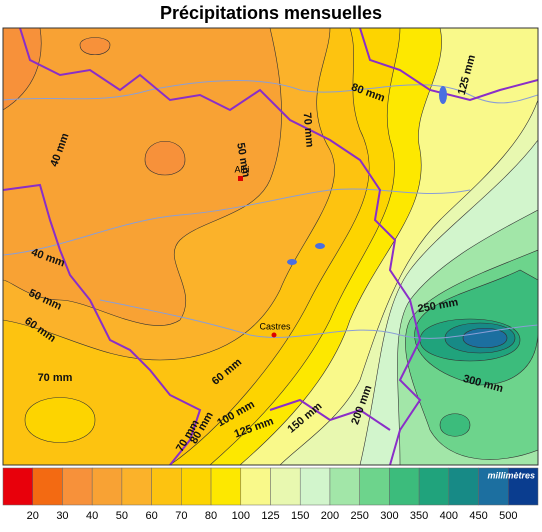  What do you see at coordinates (300, 516) in the screenshot?
I see `legend-tick-label: 150` at bounding box center [300, 516].